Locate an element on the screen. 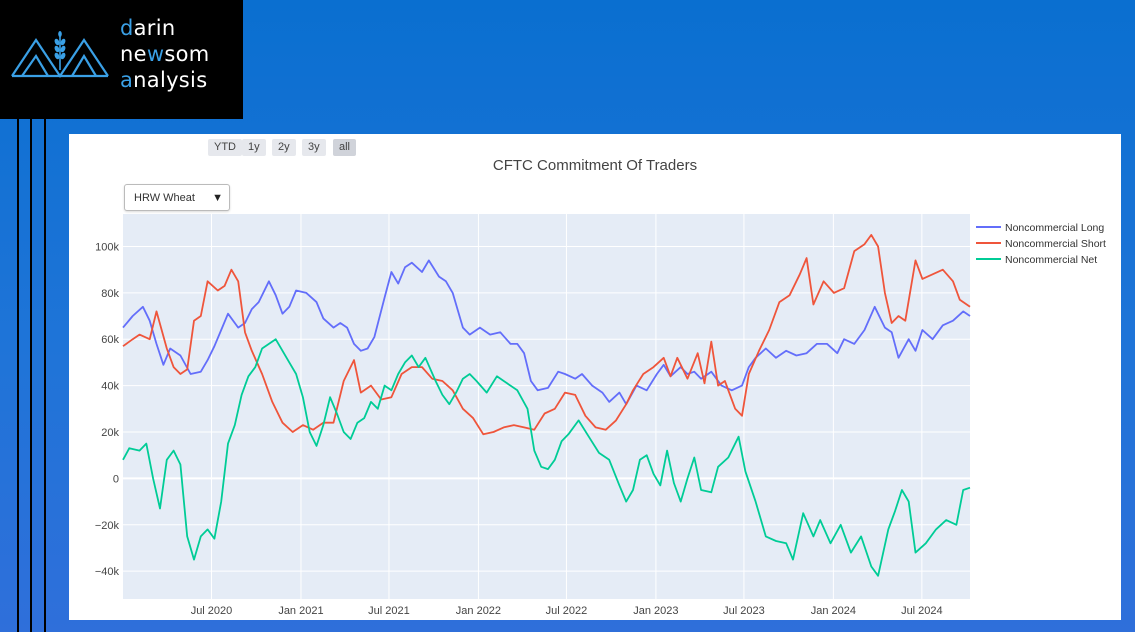 The image size is (1135, 632). wheat-mountain-logo-icon is located at coordinates (60, 54).